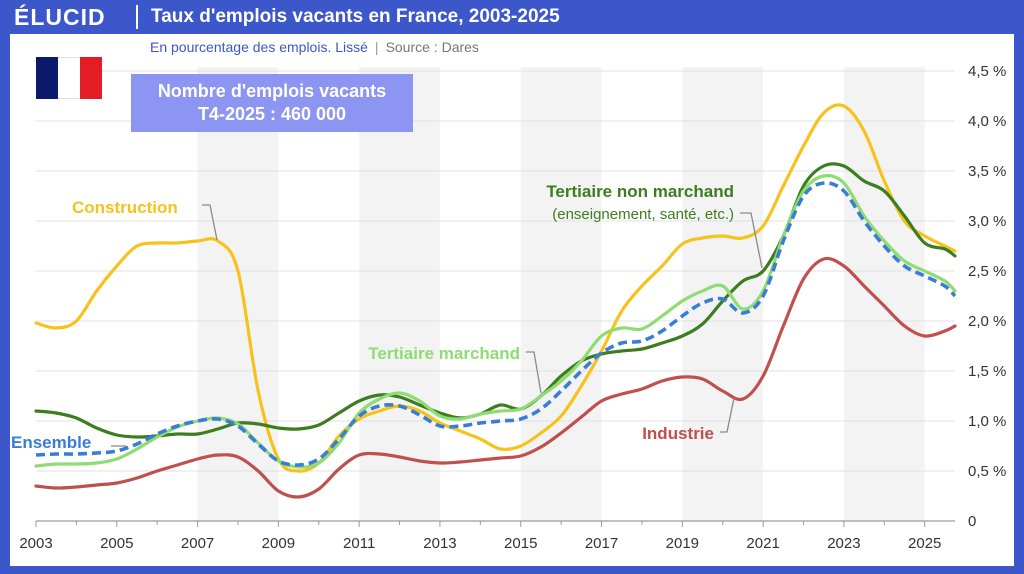  What do you see at coordinates (762, 543) in the screenshot?
I see `x-tick-label-2021: 2021` at bounding box center [762, 543].